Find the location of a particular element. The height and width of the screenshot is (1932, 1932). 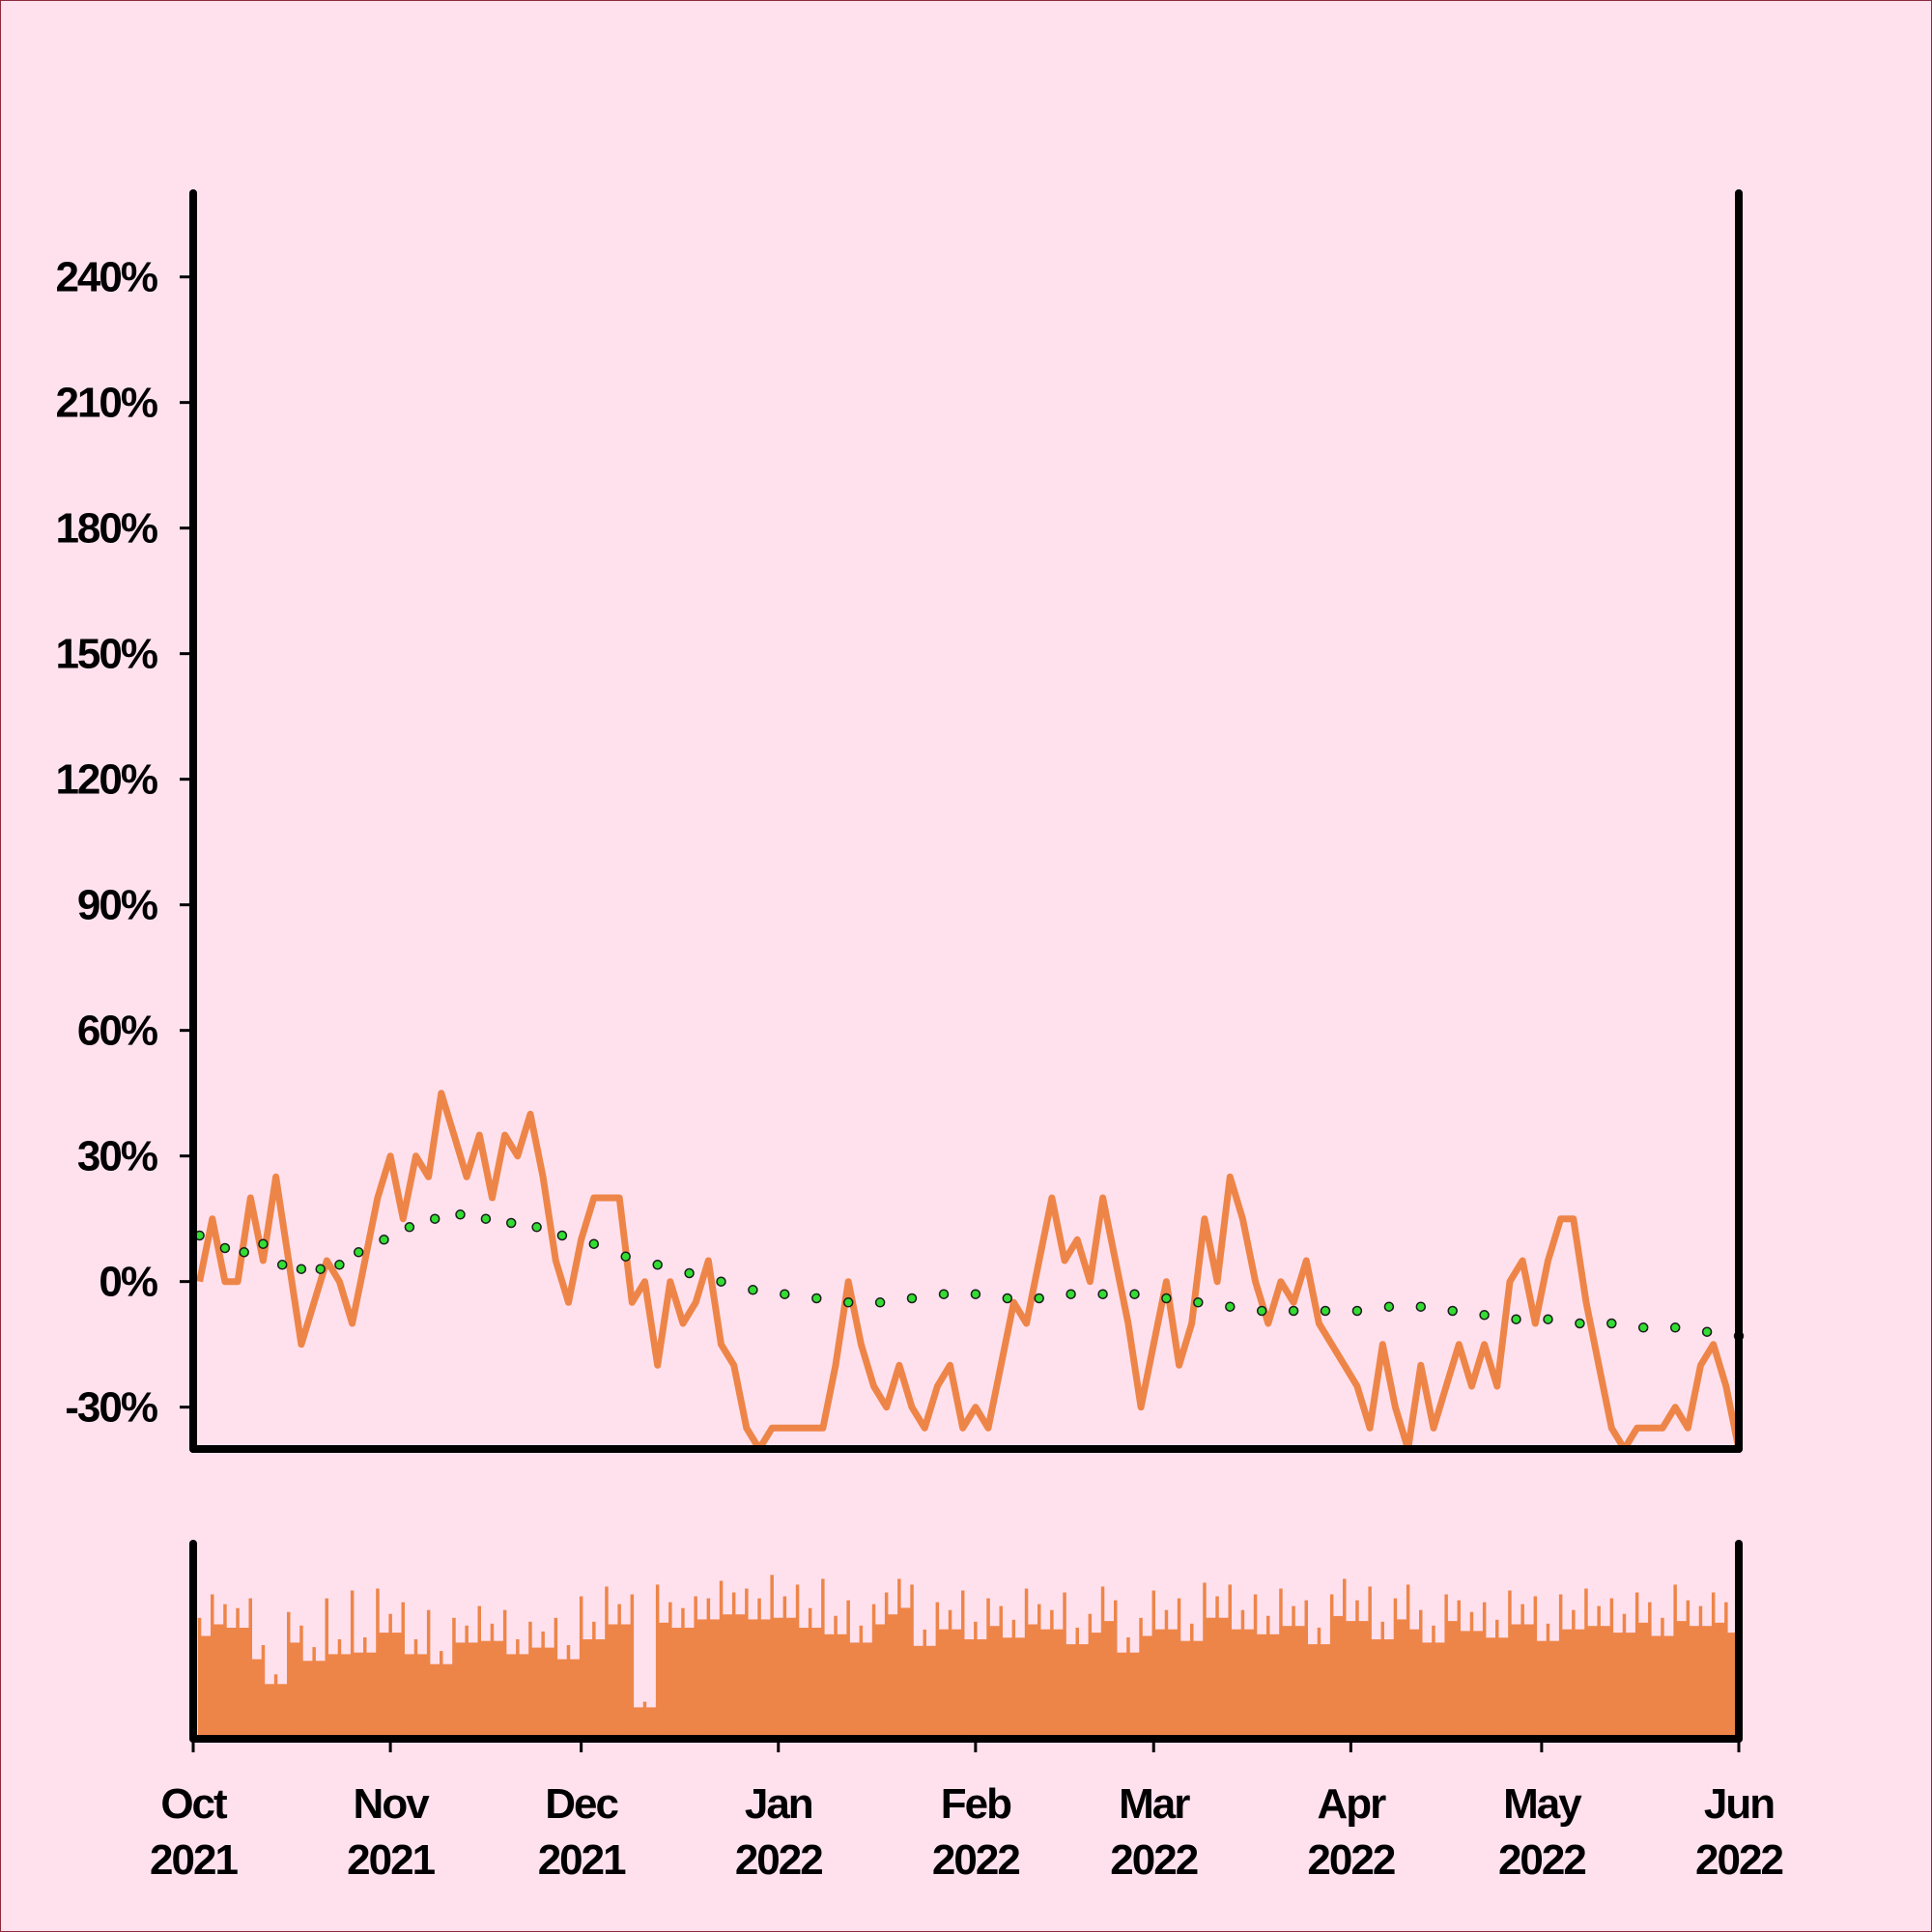

x-tick-month: Dec is located at coordinates (581, 1804).